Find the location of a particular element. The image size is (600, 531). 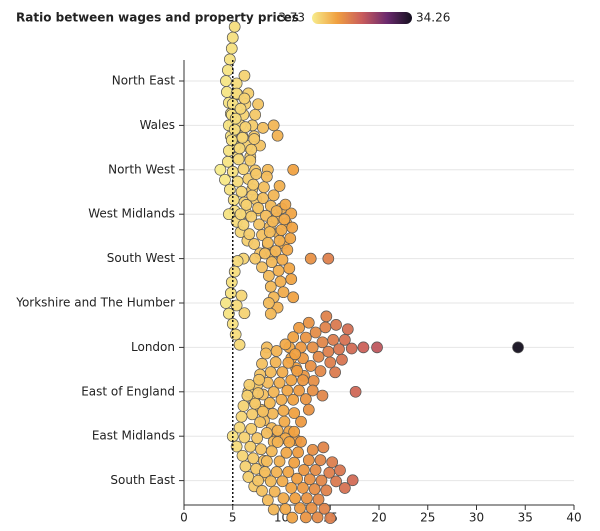

legend-min: 3.73 is located at coordinates (291, 18).